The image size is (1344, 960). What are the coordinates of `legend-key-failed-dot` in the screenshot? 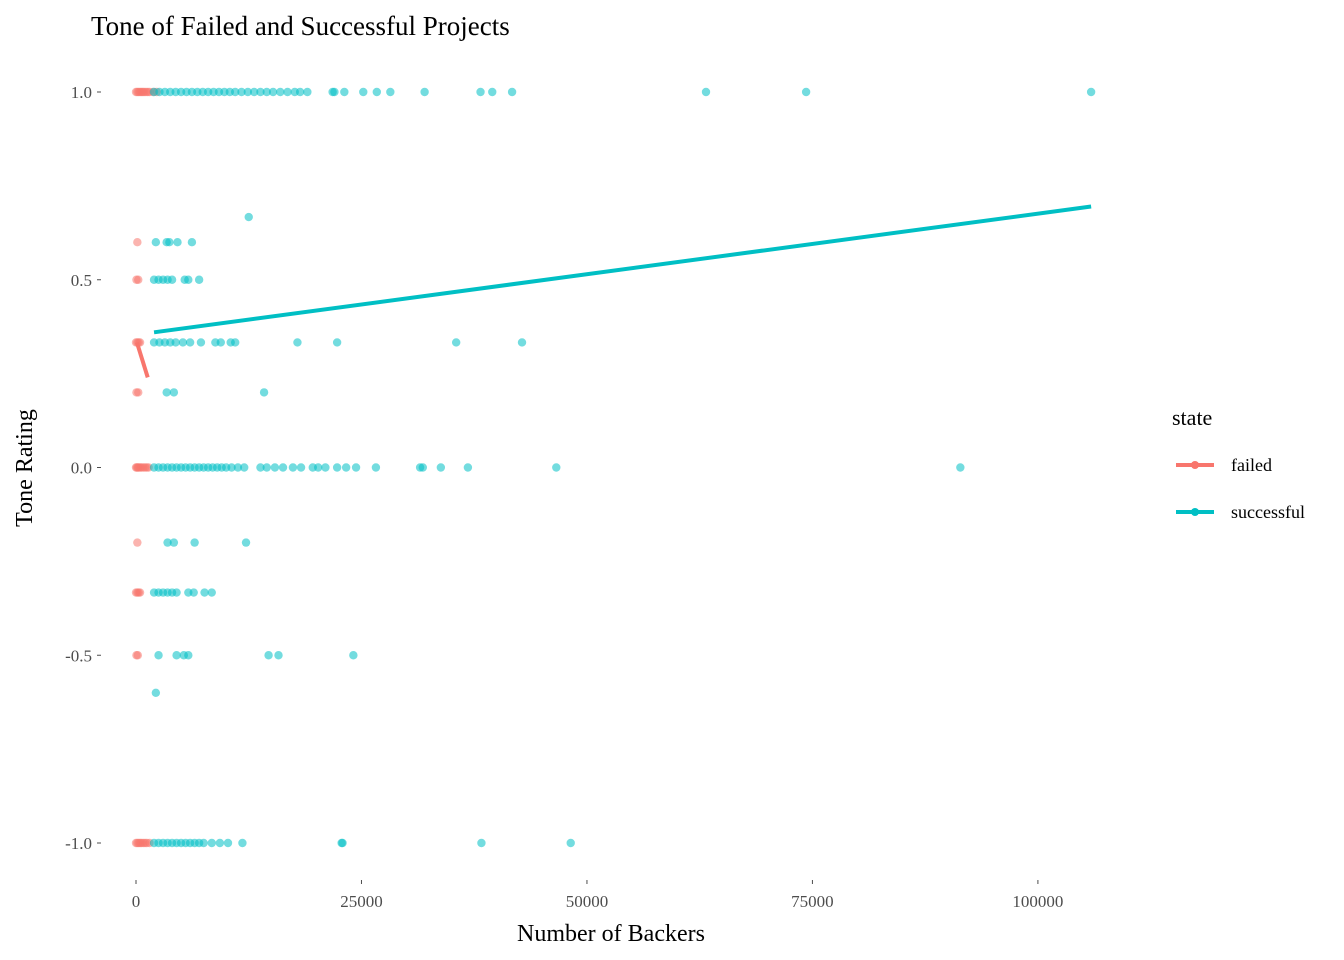 It's located at (1195, 465).